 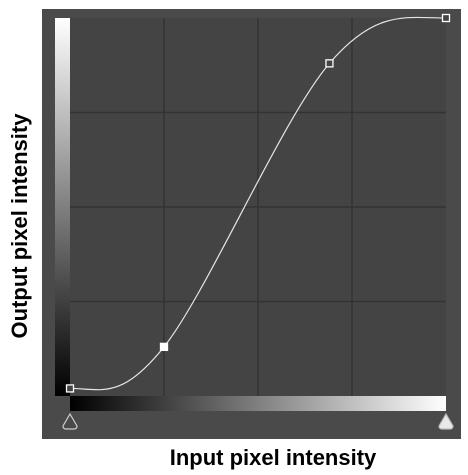 I want to click on y-axis-label: Output pixel intensity, so click(x=19, y=226).